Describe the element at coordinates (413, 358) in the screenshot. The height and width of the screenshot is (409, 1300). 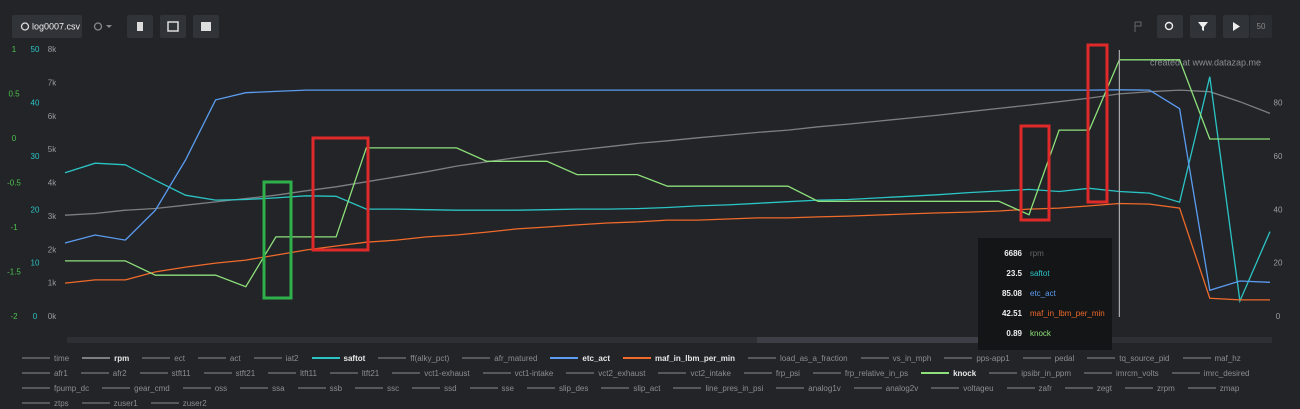
I see `legend-item: ff(alky_pct)` at that location.